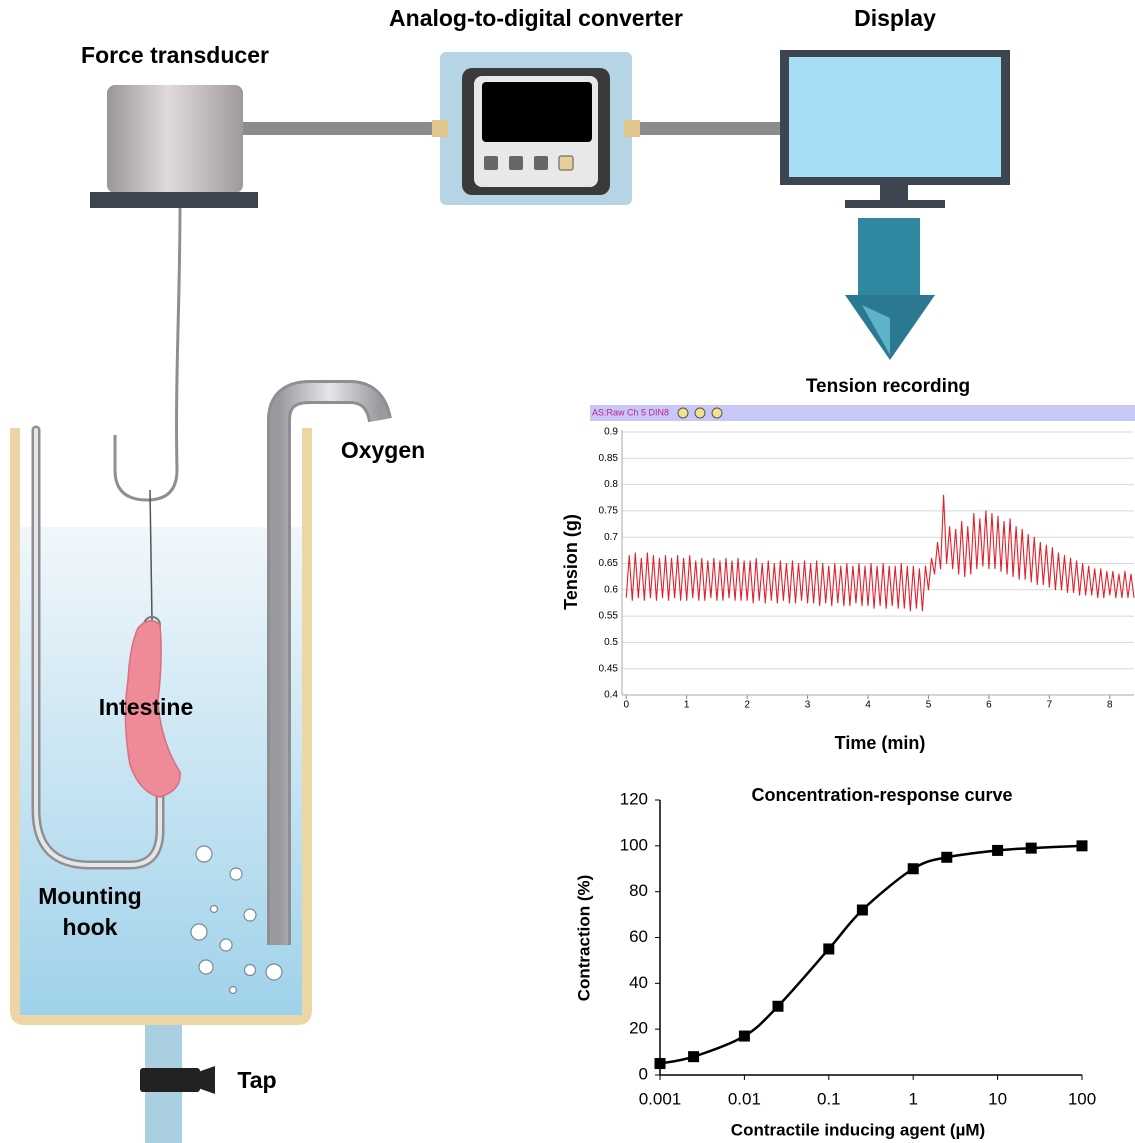  I want to click on toolbar-icons, so click(700, 413).